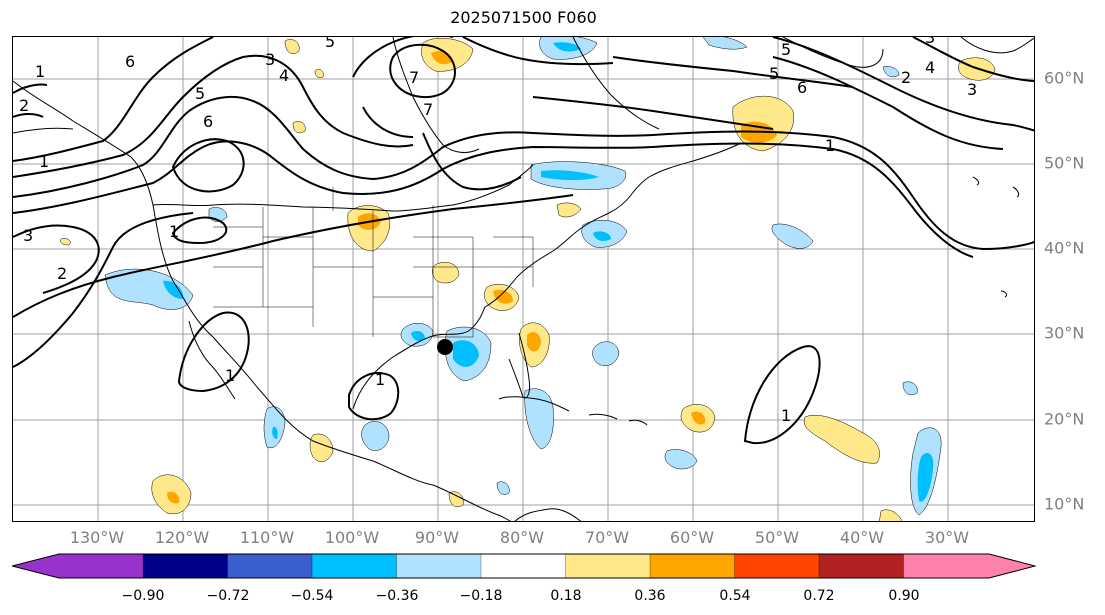 Image resolution: width=1105 pixels, height=615 pixels. What do you see at coordinates (352, 537) in the screenshot?
I see `lon-label: 100°W` at bounding box center [352, 537].